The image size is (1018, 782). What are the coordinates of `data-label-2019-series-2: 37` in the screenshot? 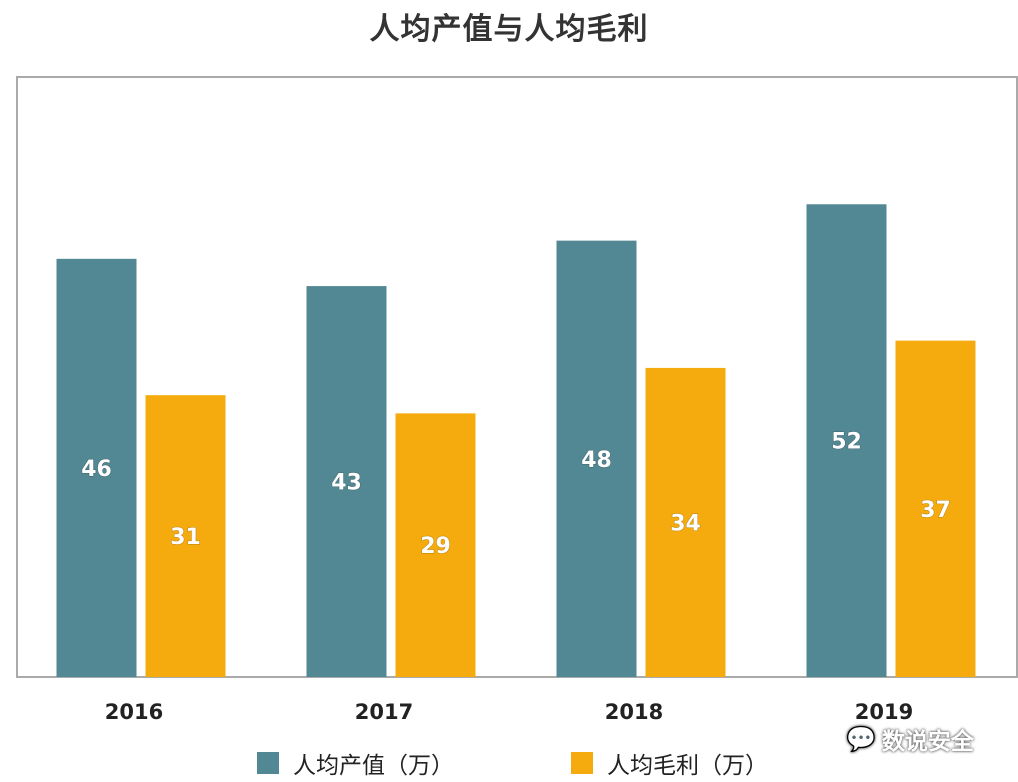 It's located at (935, 510).